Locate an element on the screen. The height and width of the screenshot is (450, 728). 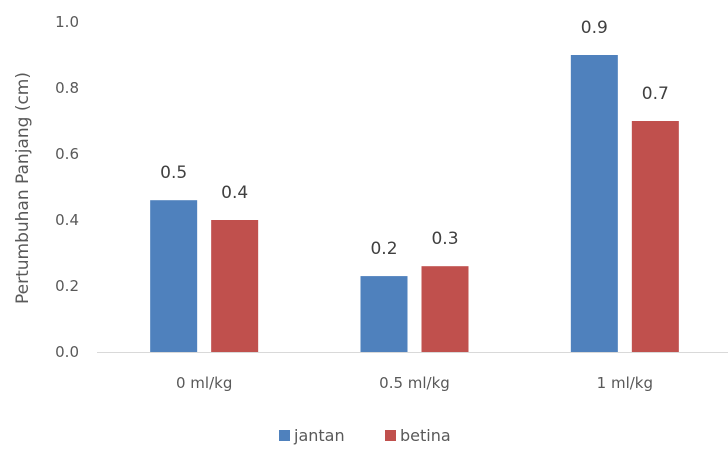
legend: jantan betina is located at coordinates (365, 435).